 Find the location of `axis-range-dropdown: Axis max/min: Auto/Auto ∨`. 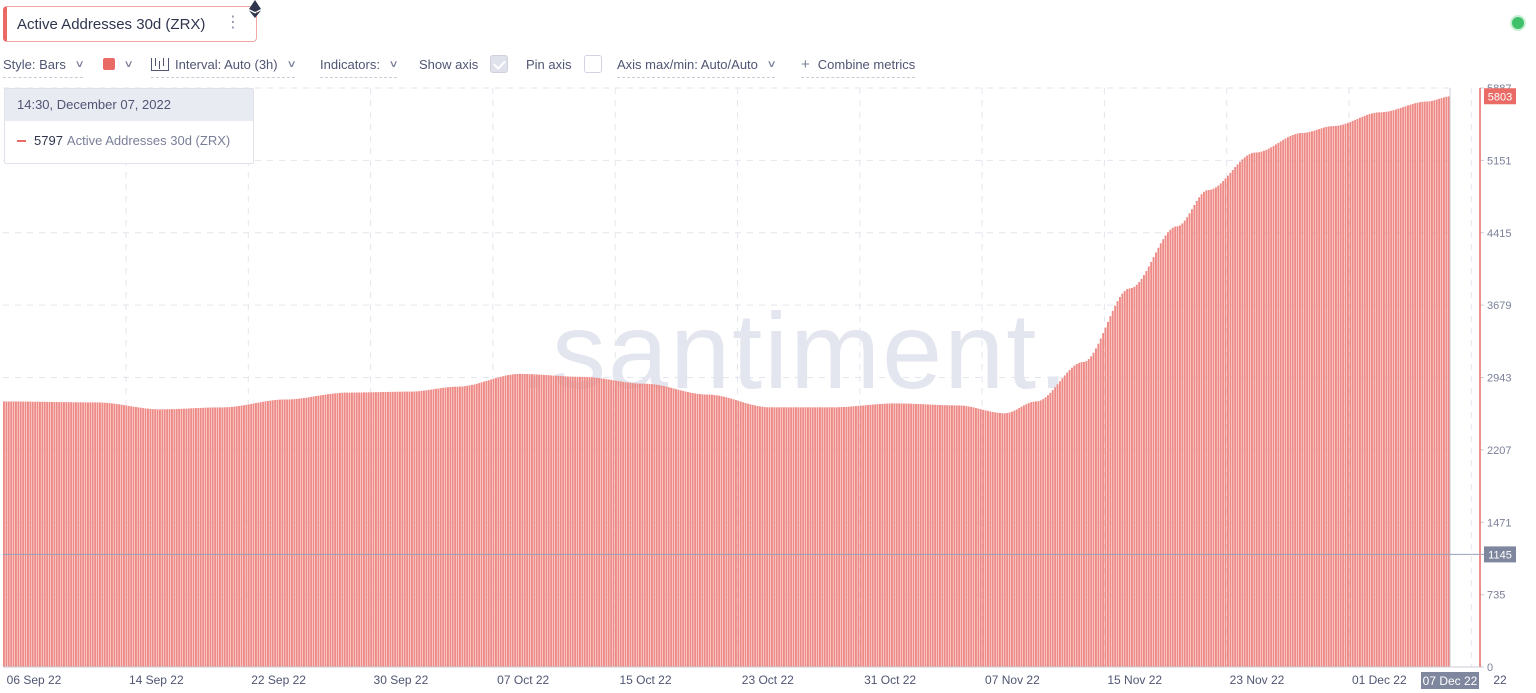

axis-range-dropdown: Axis max/min: Auto/Auto ∨ is located at coordinates (697, 65).